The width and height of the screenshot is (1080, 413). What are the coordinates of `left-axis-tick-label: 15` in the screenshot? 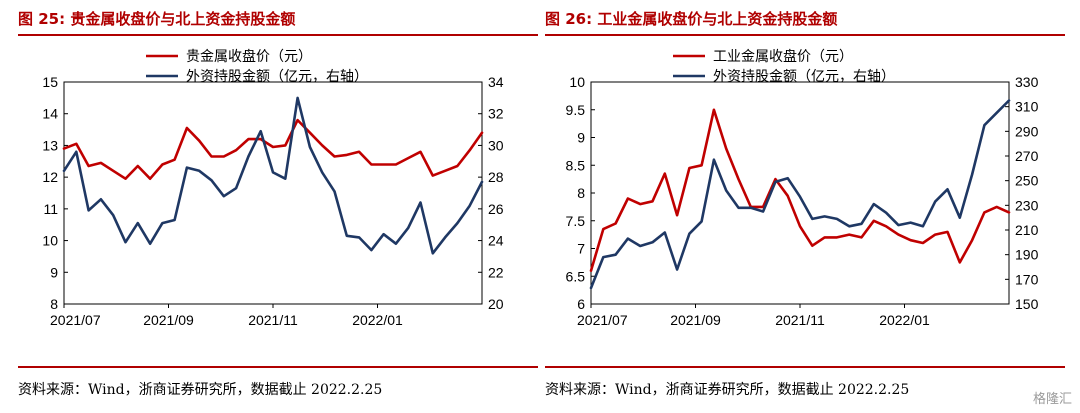 It's located at (50, 82).